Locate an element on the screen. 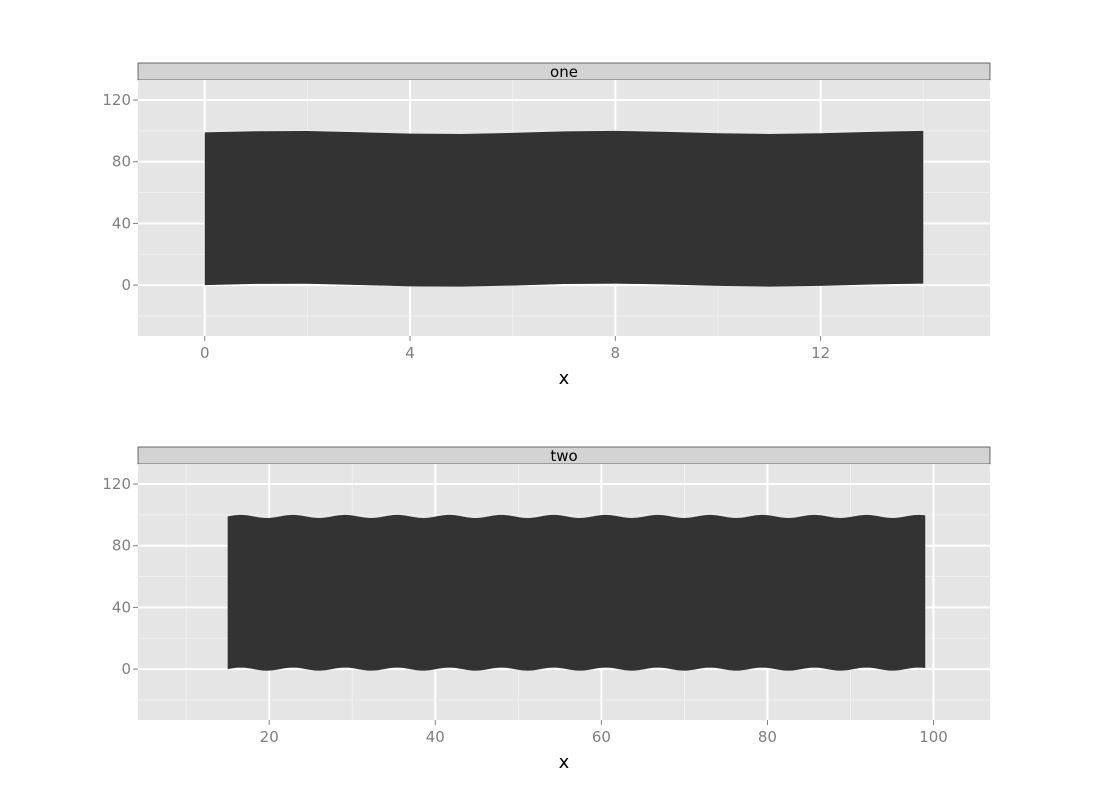 The height and width of the screenshot is (804, 1100). x-tick-label: 12 is located at coordinates (820, 353).